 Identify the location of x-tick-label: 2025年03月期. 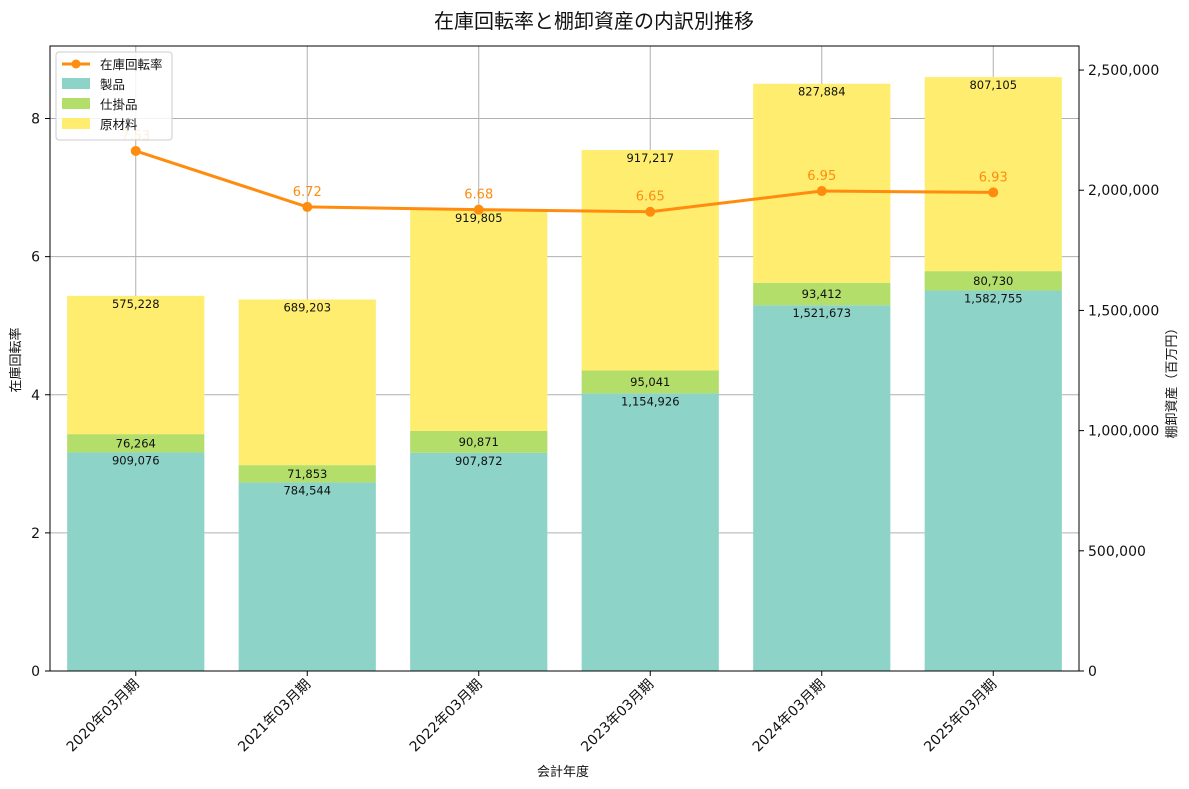
(960, 716).